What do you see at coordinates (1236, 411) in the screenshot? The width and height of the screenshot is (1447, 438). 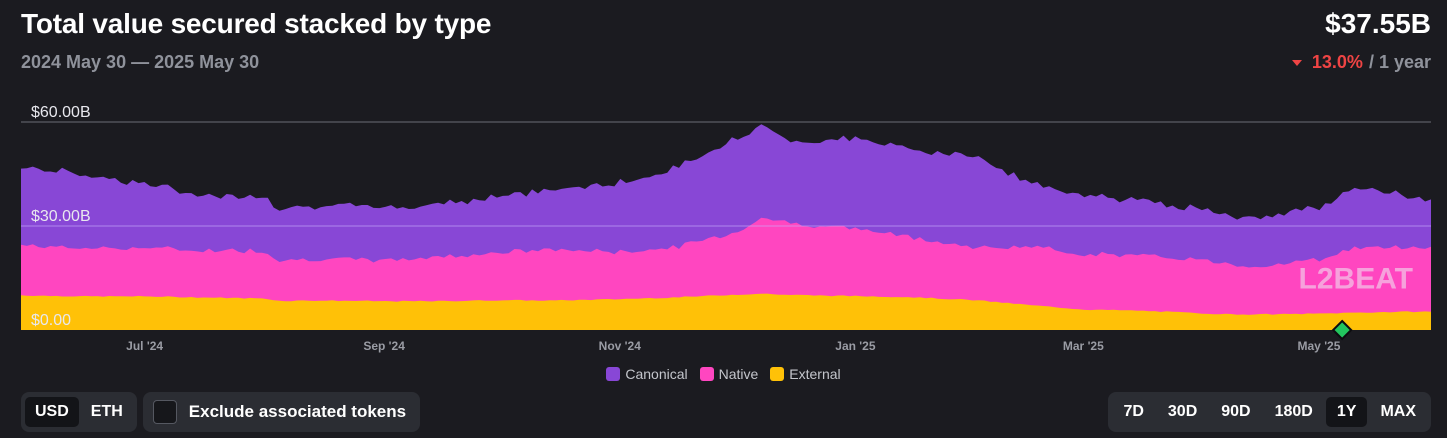 I see `range-90d-button: 90D` at bounding box center [1236, 411].